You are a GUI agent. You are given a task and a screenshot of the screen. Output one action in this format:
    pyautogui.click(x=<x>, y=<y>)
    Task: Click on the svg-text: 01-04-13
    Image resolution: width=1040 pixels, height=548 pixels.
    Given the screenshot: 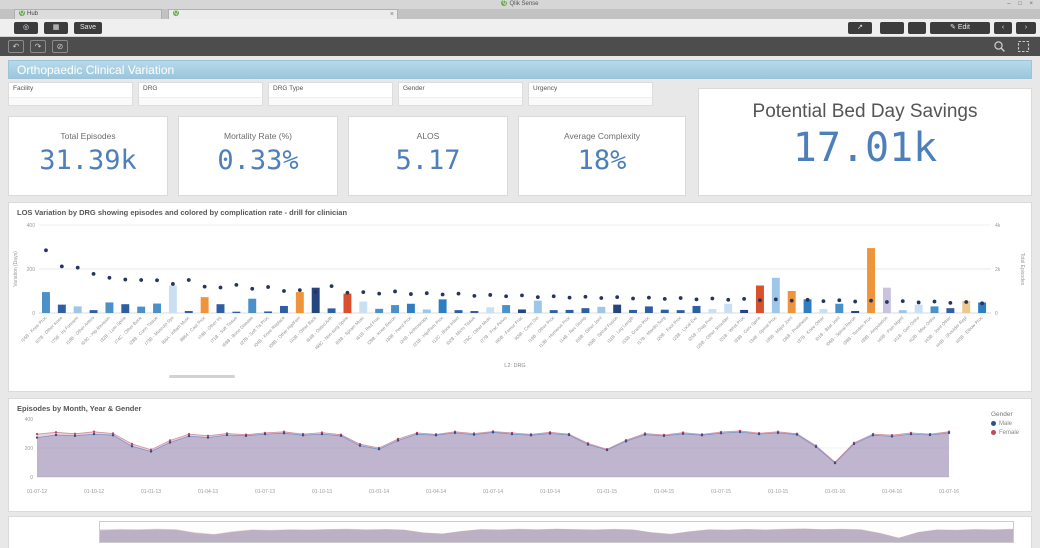 What is the action you would take?
    pyautogui.click(x=208, y=492)
    